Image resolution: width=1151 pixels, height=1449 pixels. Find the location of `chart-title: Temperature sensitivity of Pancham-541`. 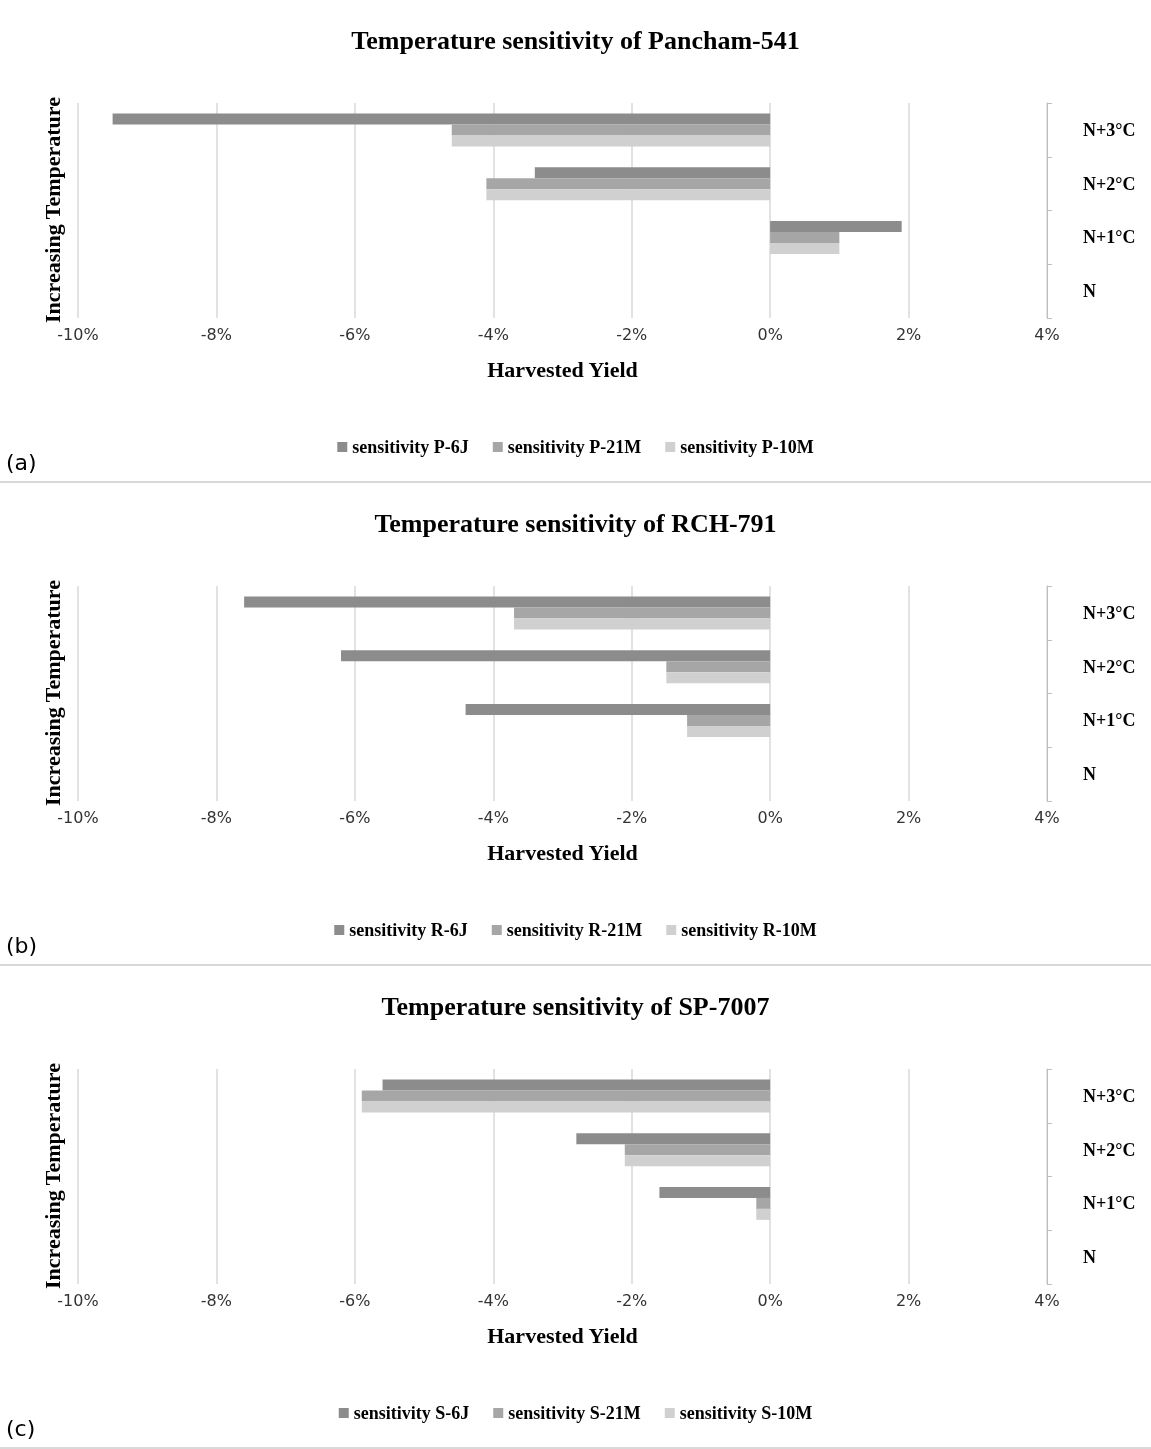

chart-title: Temperature sensitivity of Pancham-541 is located at coordinates (575, 40).